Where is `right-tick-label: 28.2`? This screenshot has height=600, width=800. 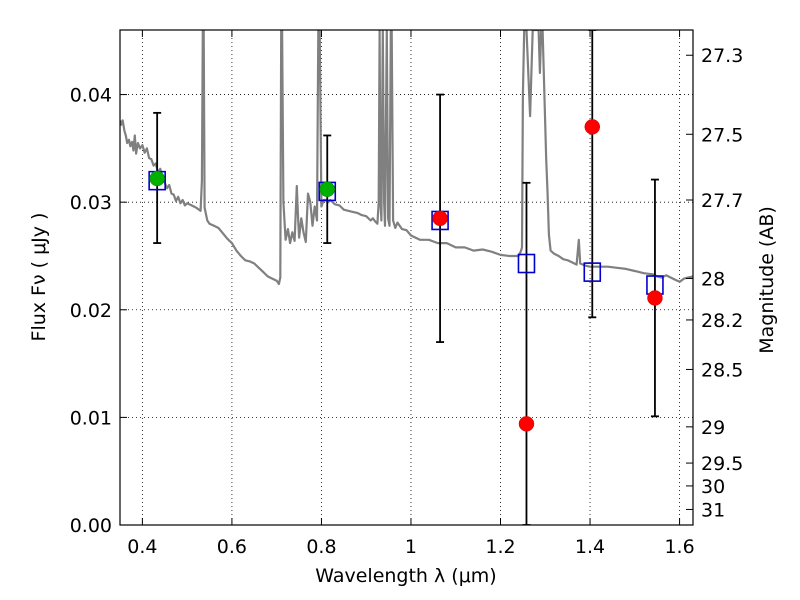 right-tick-label: 28.2 is located at coordinates (722, 321).